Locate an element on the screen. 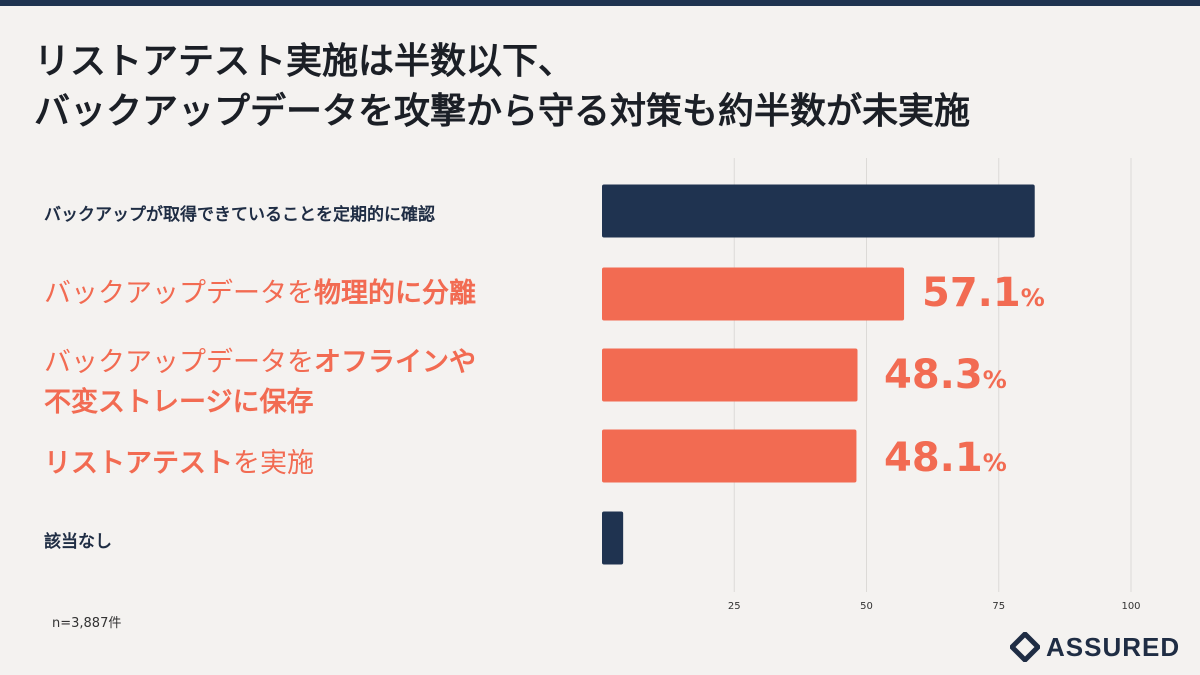 The height and width of the screenshot is (675, 1200). value-label-4: 48.1% is located at coordinates (945, 458).